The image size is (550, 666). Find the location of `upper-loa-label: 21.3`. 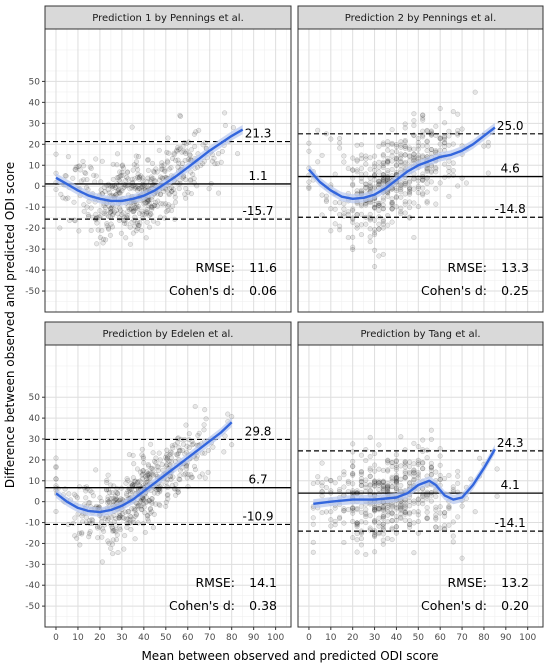

upper-loa-label: 21.3 is located at coordinates (258, 134).